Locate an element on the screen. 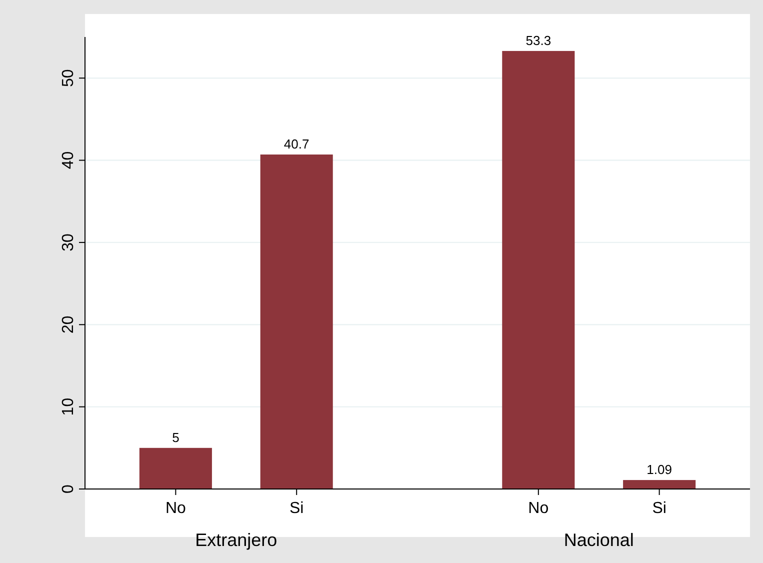 Image resolution: width=763 pixels, height=563 pixels. text: Extranjero is located at coordinates (236, 540).